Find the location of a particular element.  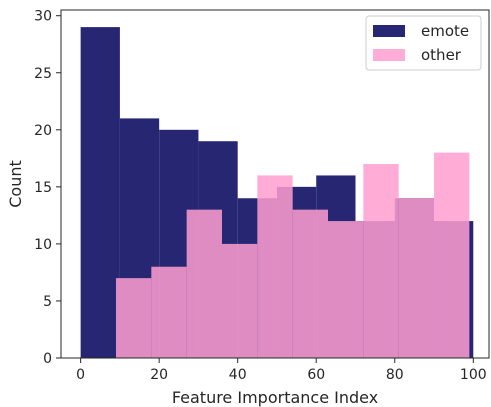

x-tick-label: 100 is located at coordinates (473, 375).